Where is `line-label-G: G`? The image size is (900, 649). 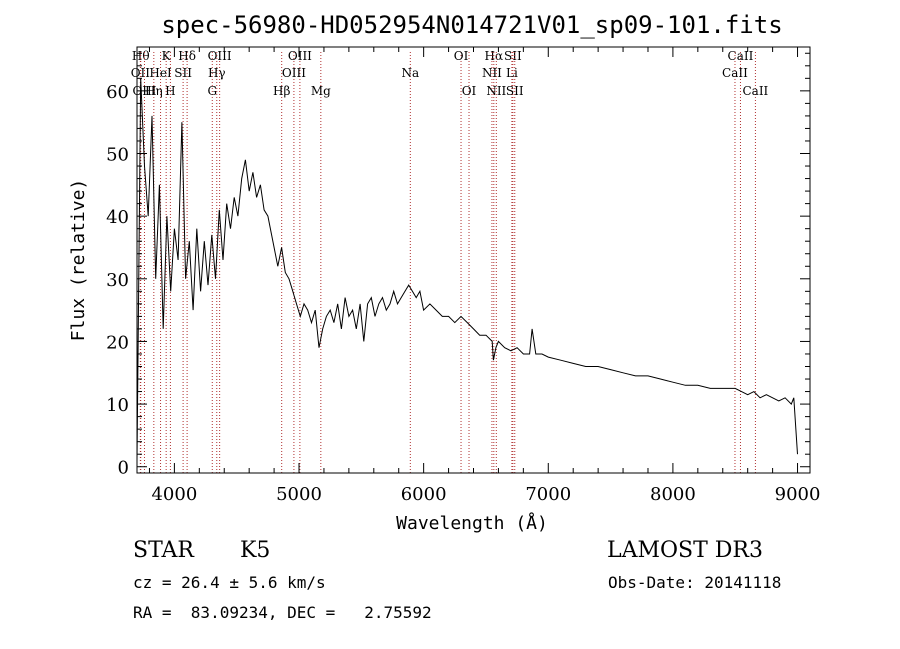 line-label-G: G is located at coordinates (212, 91).